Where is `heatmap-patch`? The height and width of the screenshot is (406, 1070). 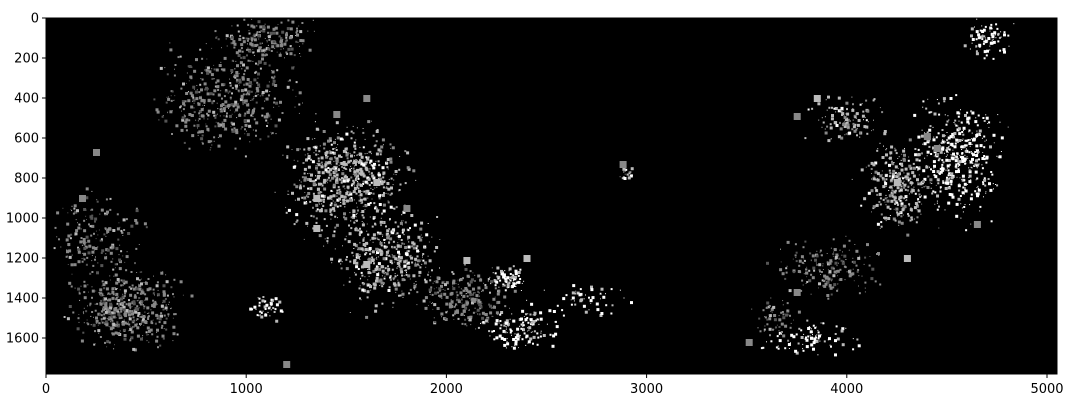
heatmap-patch is located at coordinates (623, 164).